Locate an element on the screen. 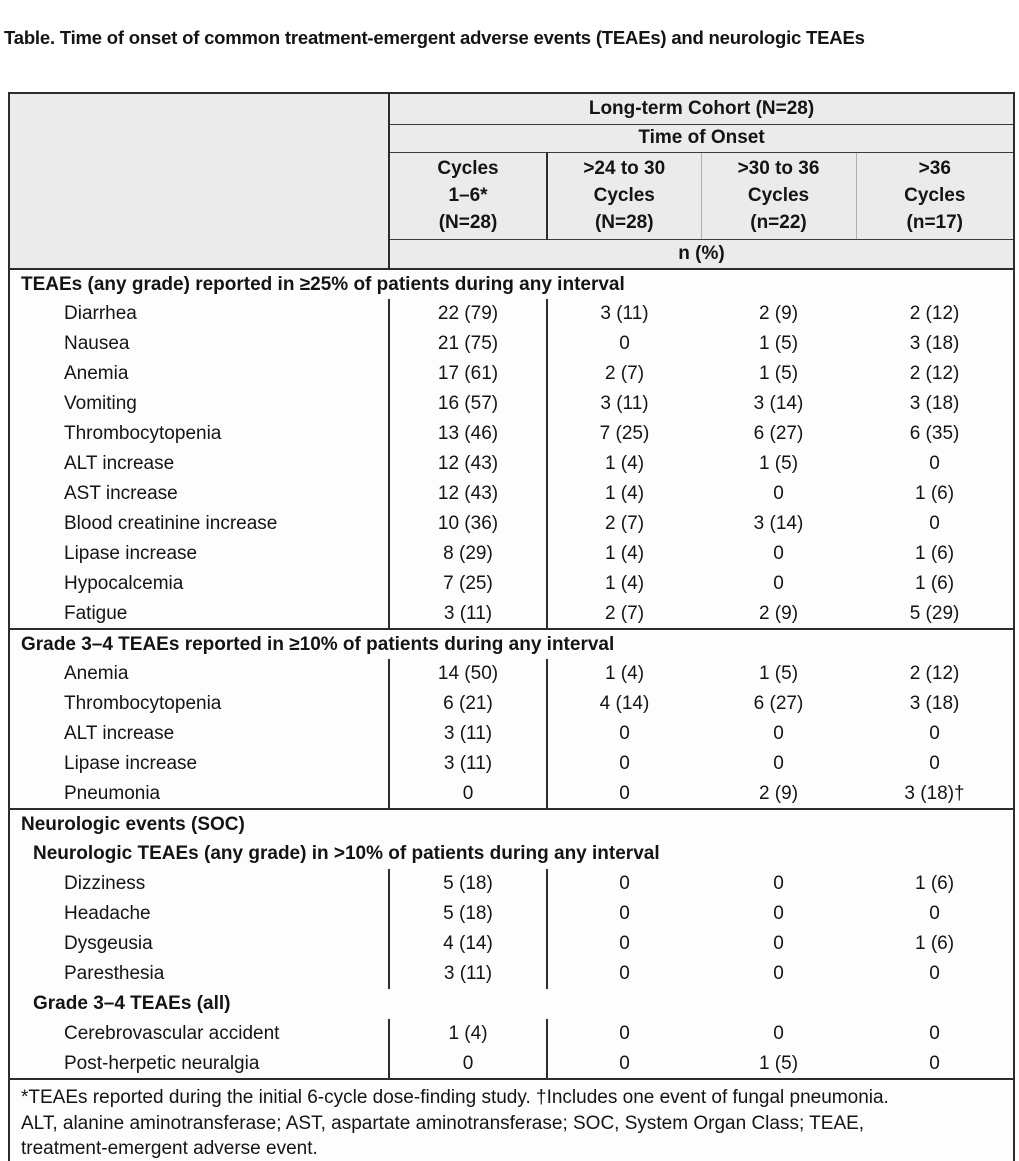  table-row: ALT increase 12 (43) 1 (4) 1 (5) 0 is located at coordinates (511, 464).